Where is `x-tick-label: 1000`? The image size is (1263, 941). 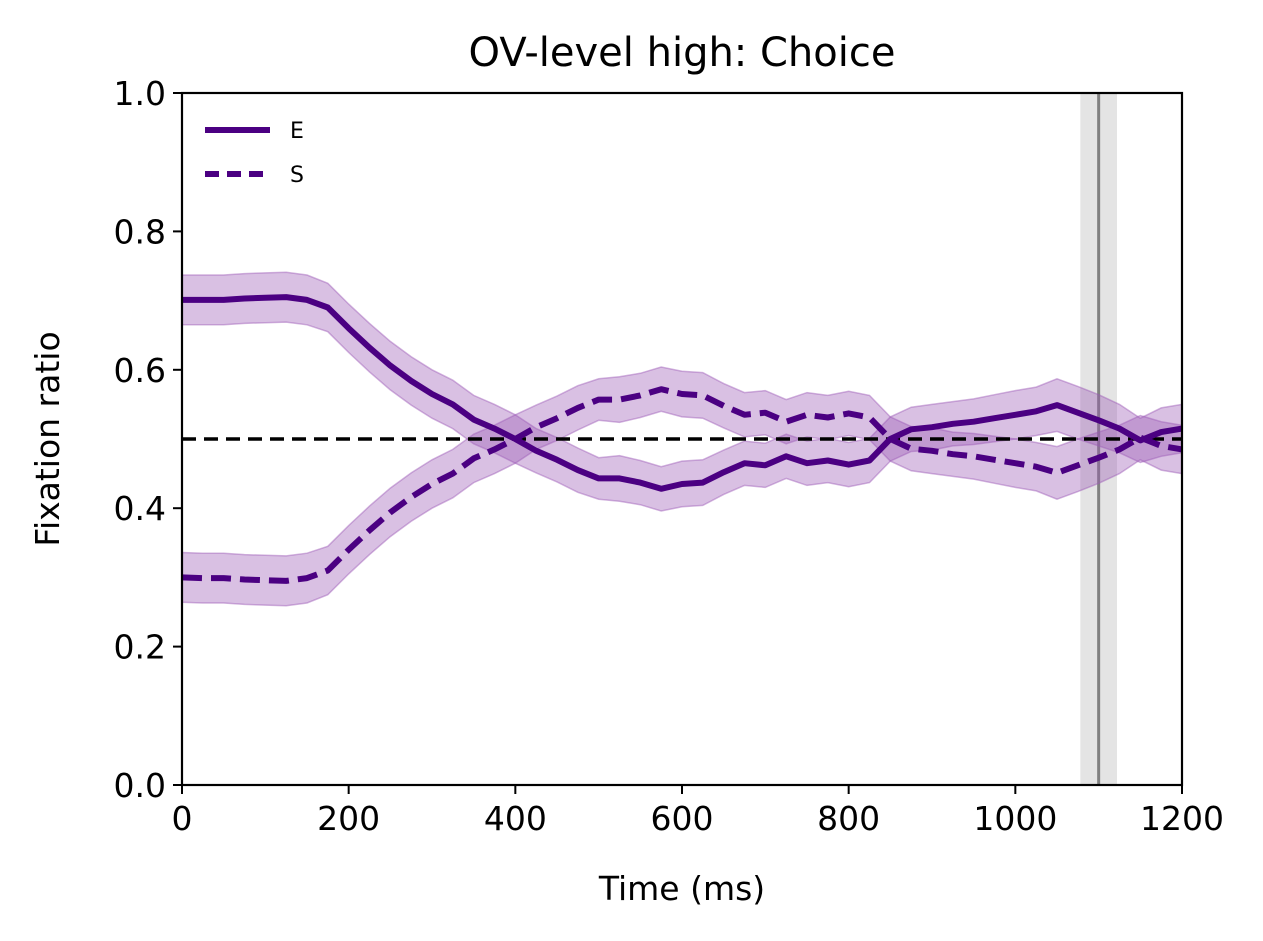 x-tick-label: 1000 is located at coordinates (1015, 818).